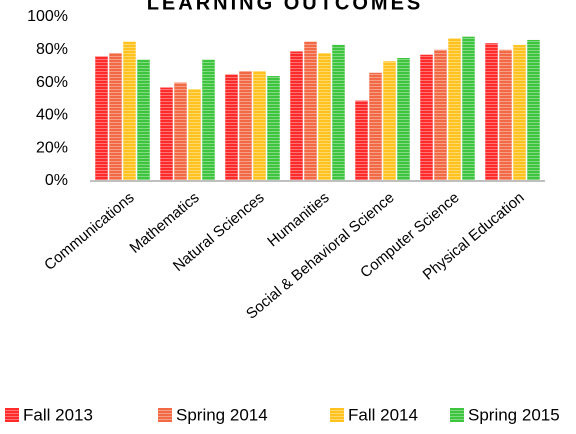 Image resolution: width=576 pixels, height=434 pixels. What do you see at coordinates (89, 231) in the screenshot?
I see `x-tick-label: Communications` at bounding box center [89, 231].